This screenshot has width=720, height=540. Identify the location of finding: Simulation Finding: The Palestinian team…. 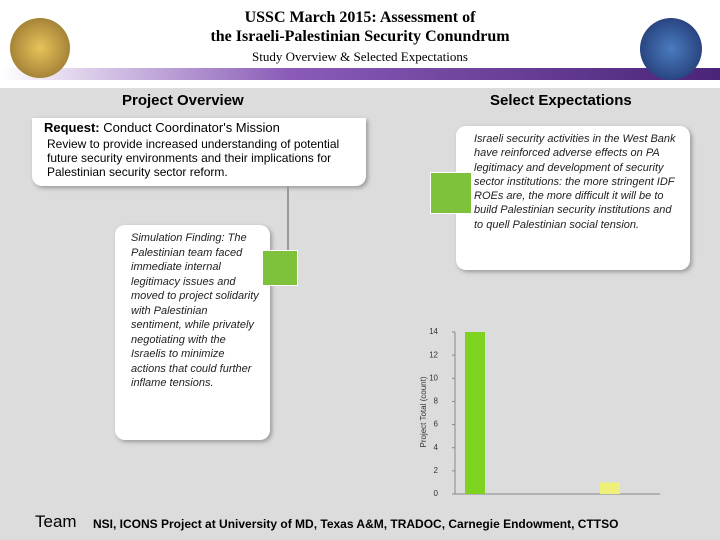
(195, 310).